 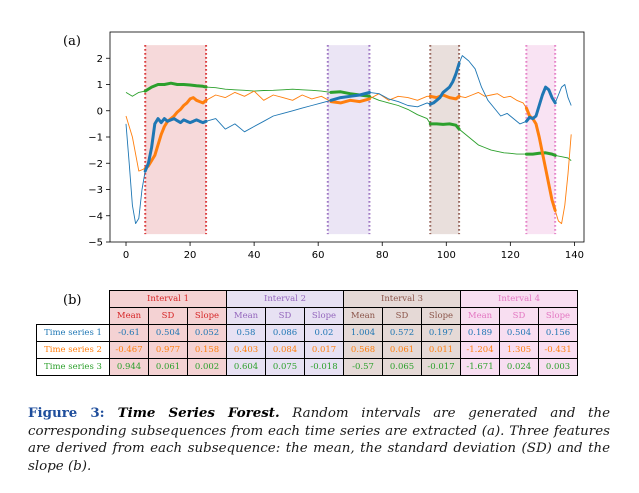 I want to click on table-cell: 0.02, so click(x=324, y=333).